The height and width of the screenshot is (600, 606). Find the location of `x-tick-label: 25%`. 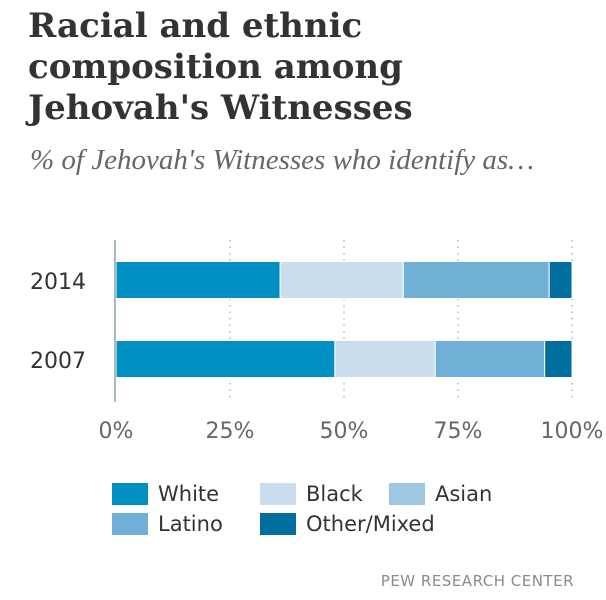

x-tick-label: 25% is located at coordinates (230, 431).